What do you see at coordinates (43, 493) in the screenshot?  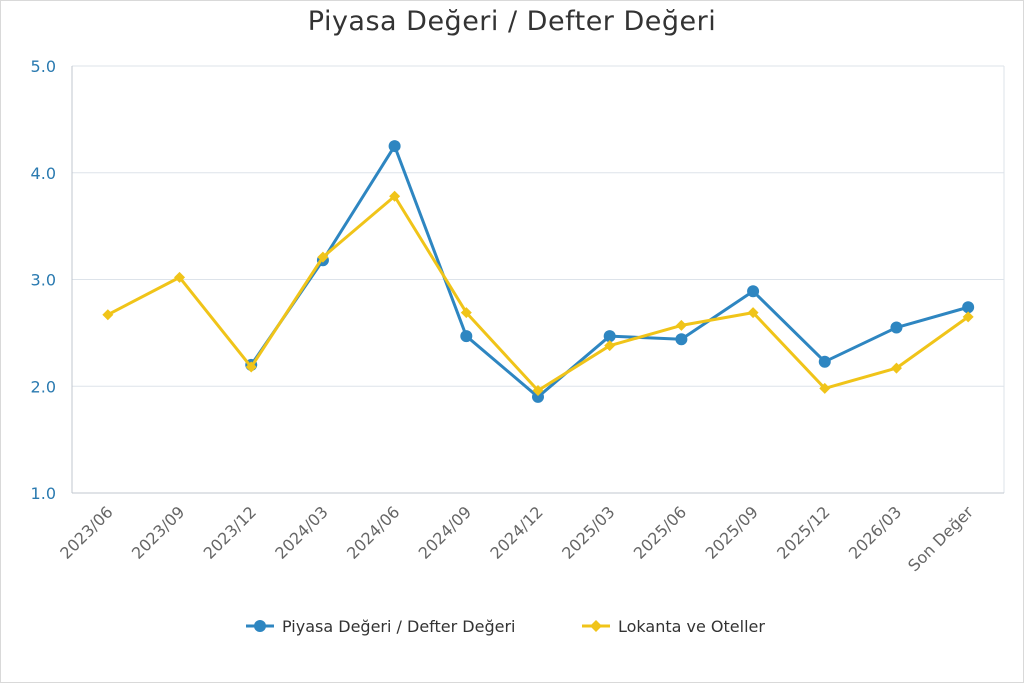 I see `y-tick-label: 1.0` at bounding box center [43, 493].